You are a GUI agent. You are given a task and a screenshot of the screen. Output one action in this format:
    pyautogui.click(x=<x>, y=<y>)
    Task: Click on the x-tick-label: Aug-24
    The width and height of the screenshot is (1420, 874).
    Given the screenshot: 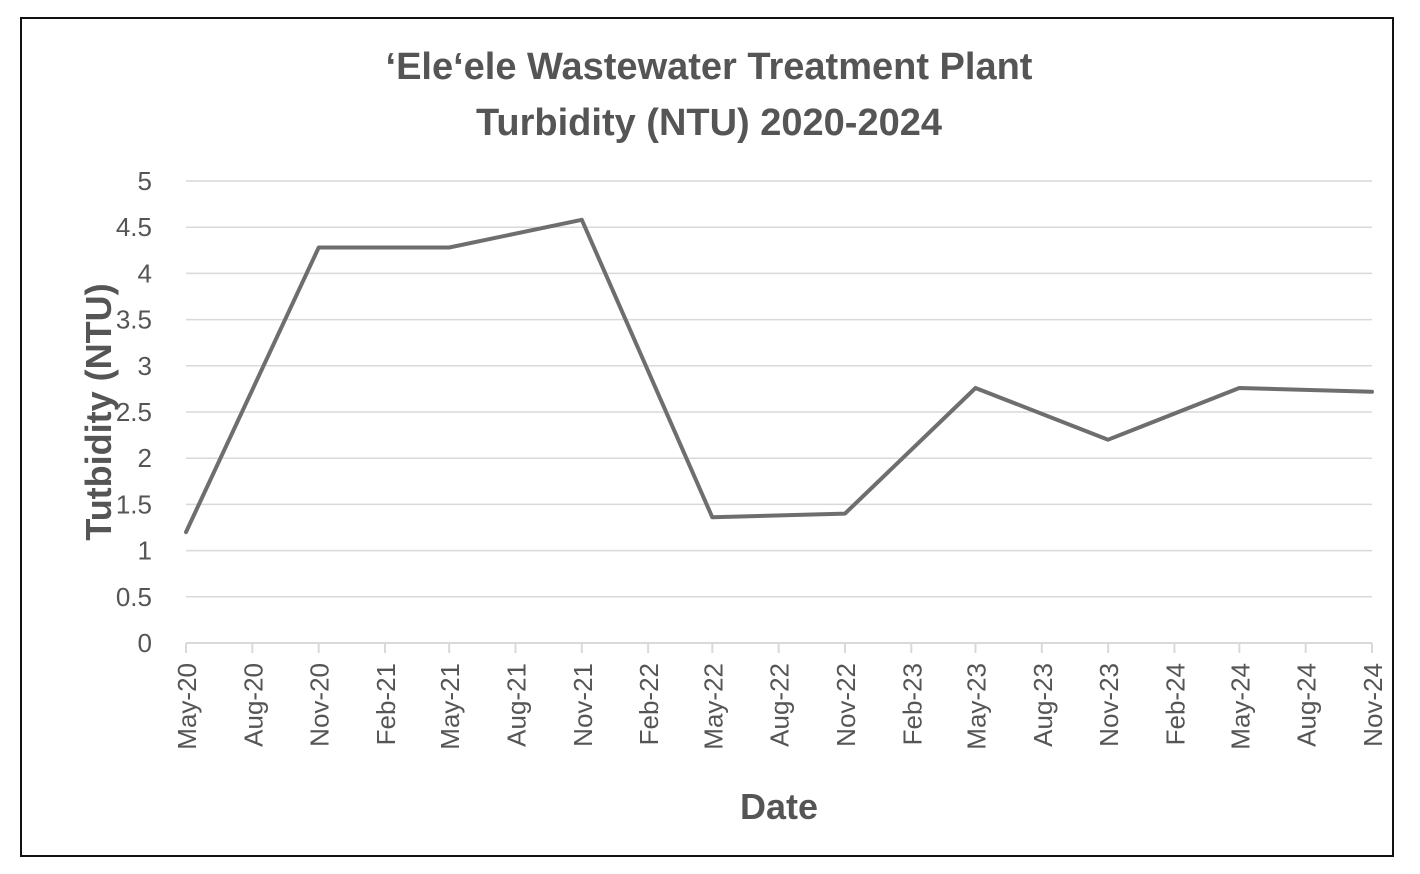 What is the action you would take?
    pyautogui.click(x=1307, y=705)
    